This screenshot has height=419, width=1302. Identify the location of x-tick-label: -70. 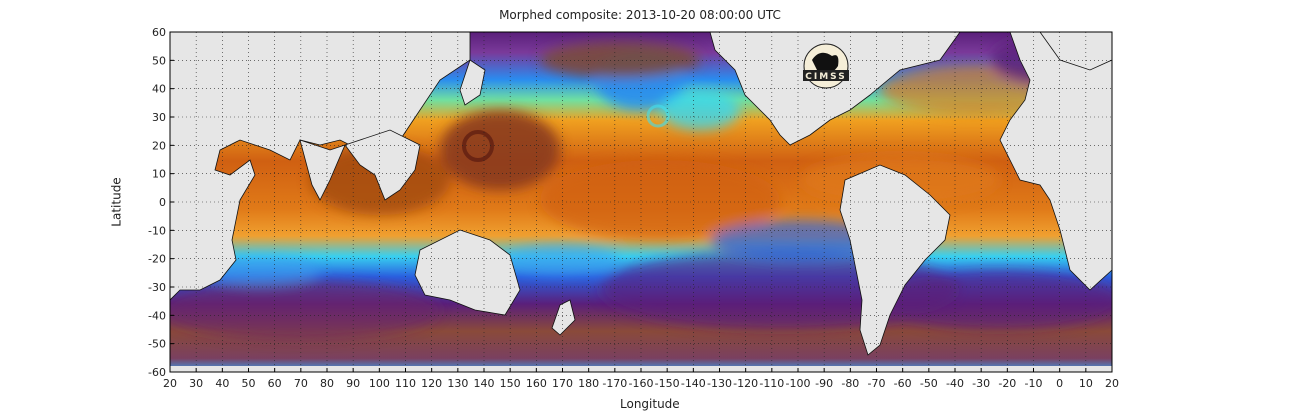
(877, 383).